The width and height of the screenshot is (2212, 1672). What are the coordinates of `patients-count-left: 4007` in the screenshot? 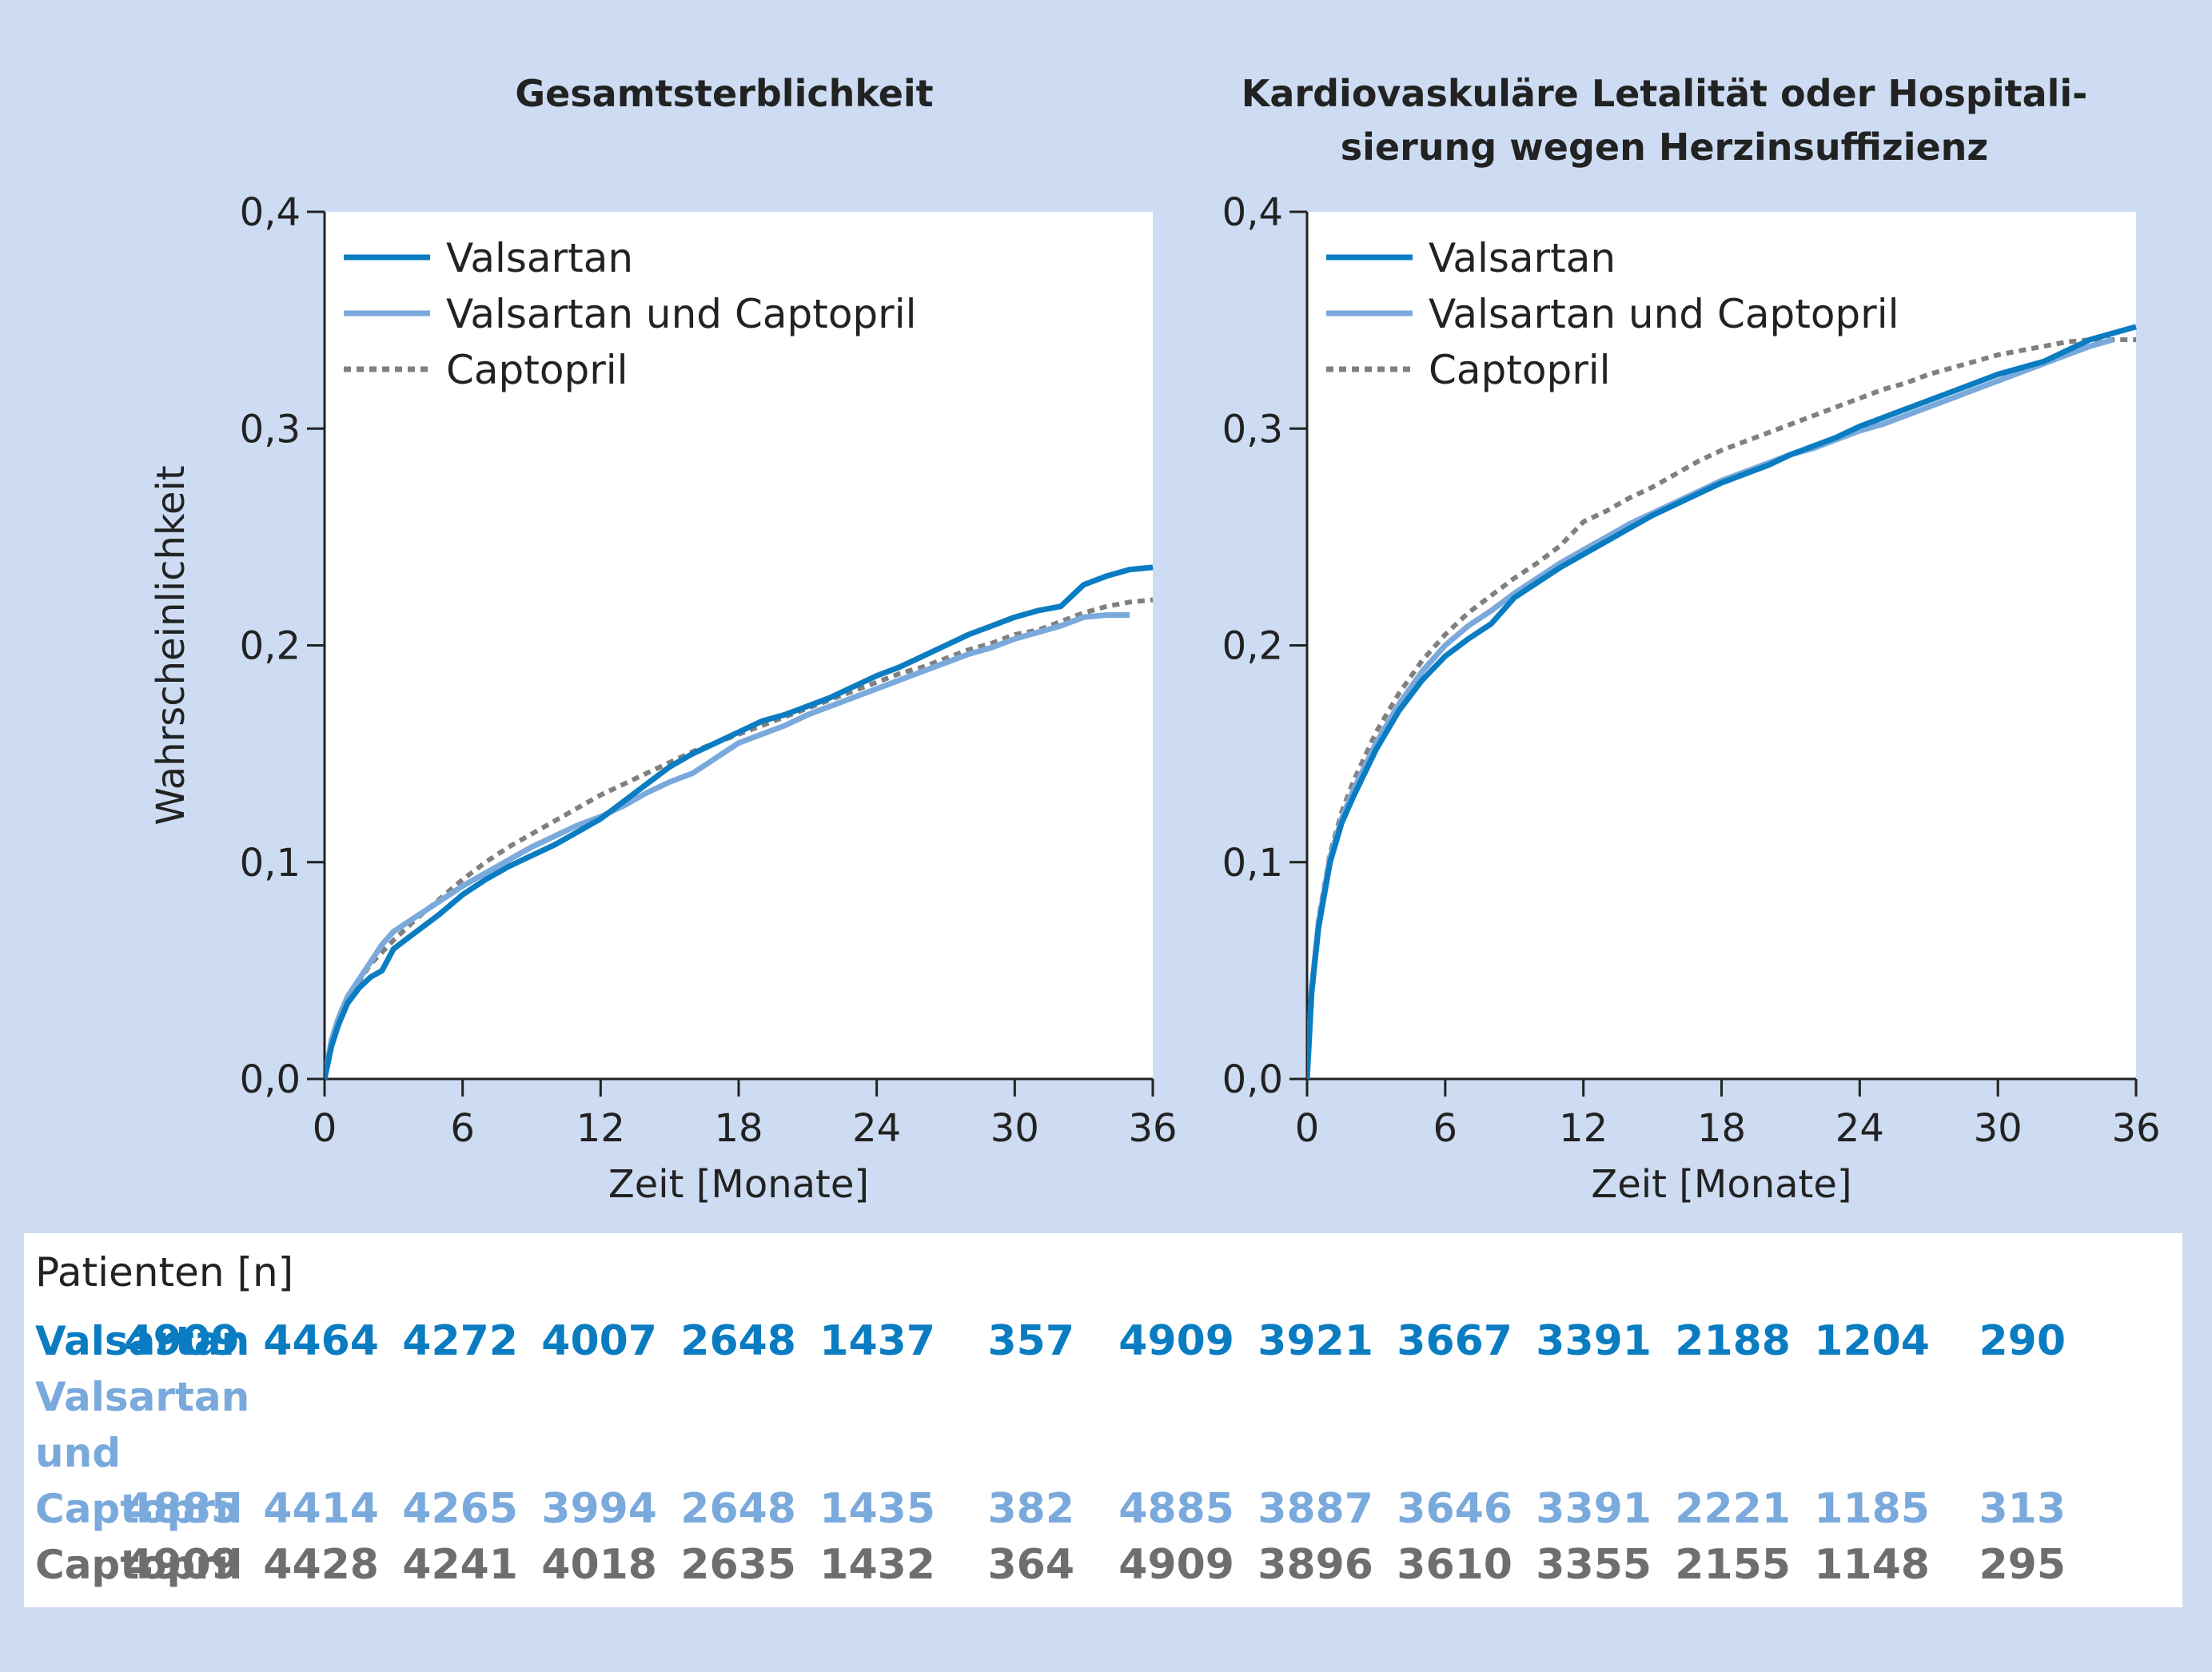 It's located at (599, 1341).